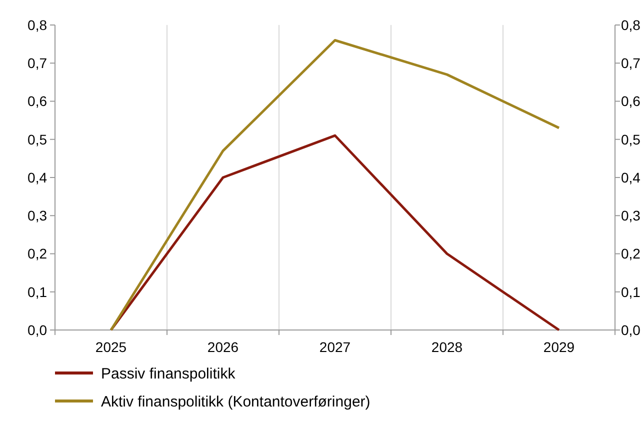 The image size is (644, 433). I want to click on y-tick-label: 0,7, so click(38, 63).